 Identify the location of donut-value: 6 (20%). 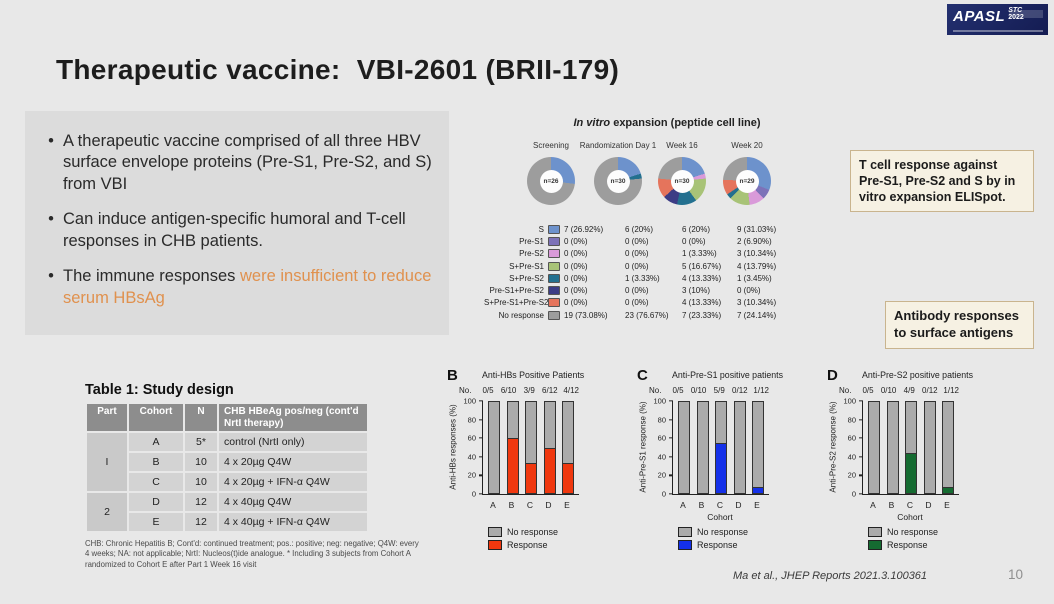
(696, 229).